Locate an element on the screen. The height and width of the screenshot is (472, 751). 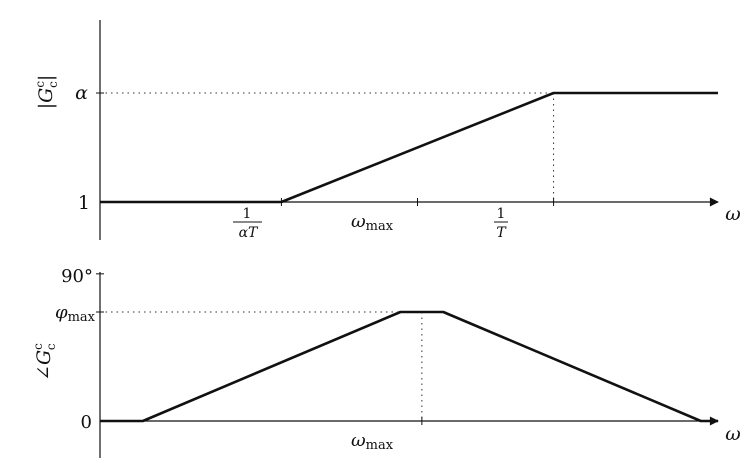
magnitude-ylabel-sub: c is located at coordinates (53, 84).